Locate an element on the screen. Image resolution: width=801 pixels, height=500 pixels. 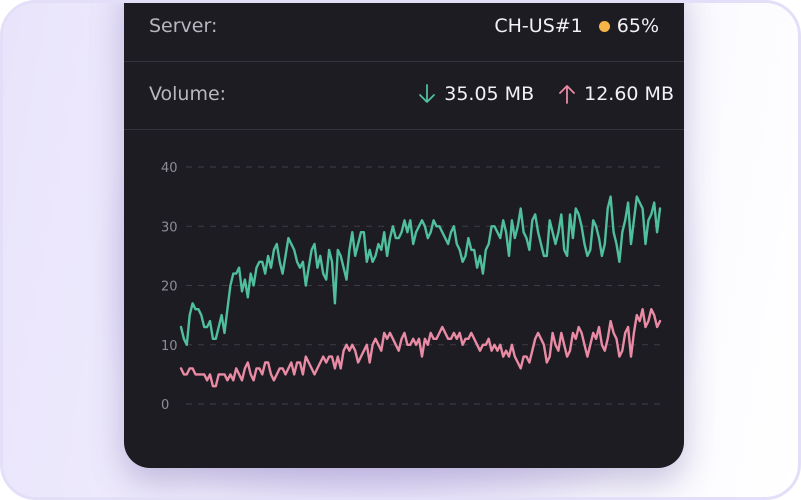
y-tick-label: 30 is located at coordinates (169, 227).